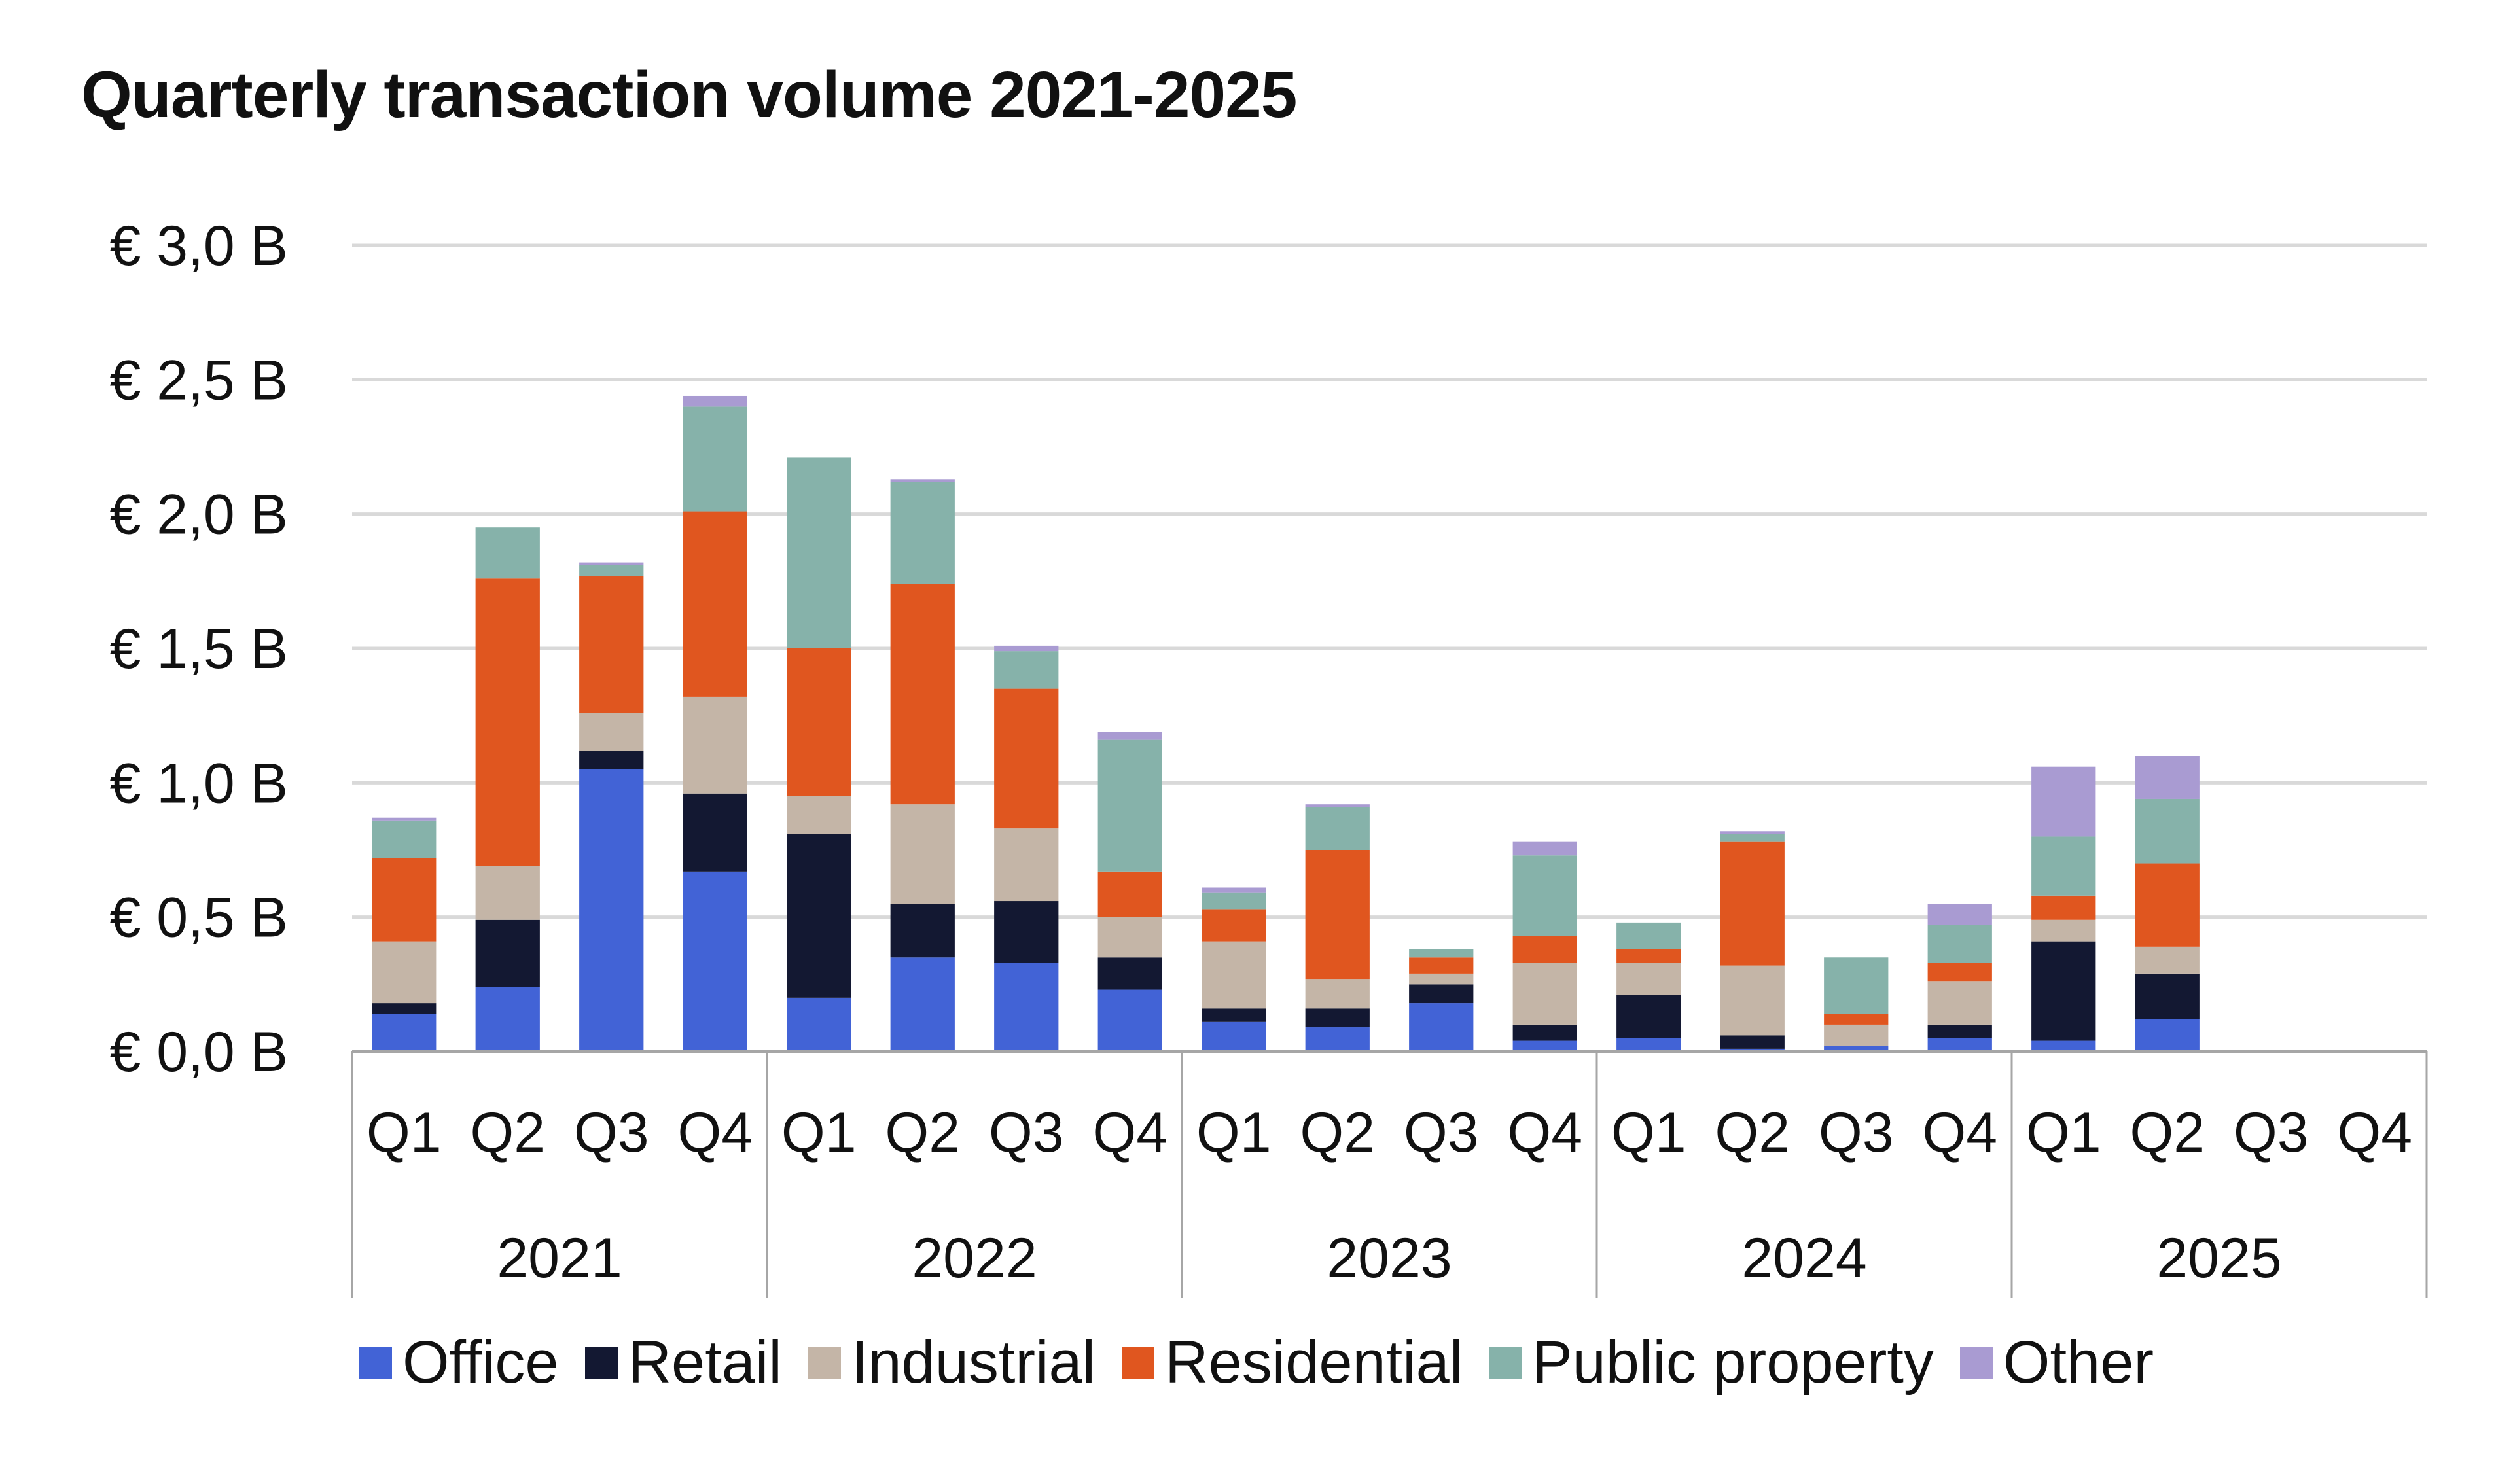 The image size is (2513, 1484). What do you see at coordinates (689, 95) in the screenshot?
I see `chart-title: Quarterly transaction volume 2021-2025` at bounding box center [689, 95].